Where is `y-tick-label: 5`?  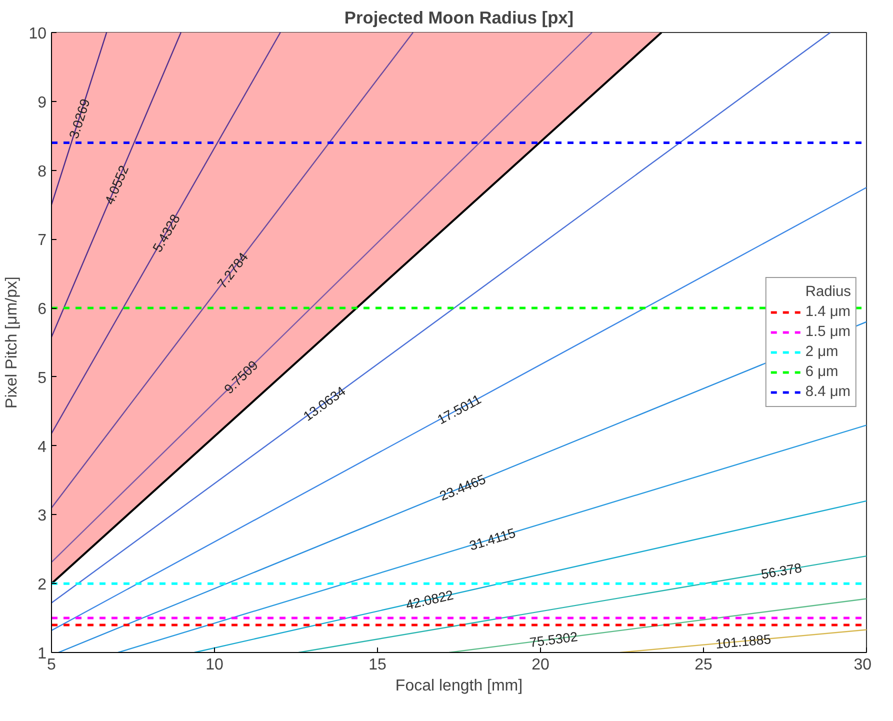 y-tick-label: 5 is located at coordinates (42, 378).